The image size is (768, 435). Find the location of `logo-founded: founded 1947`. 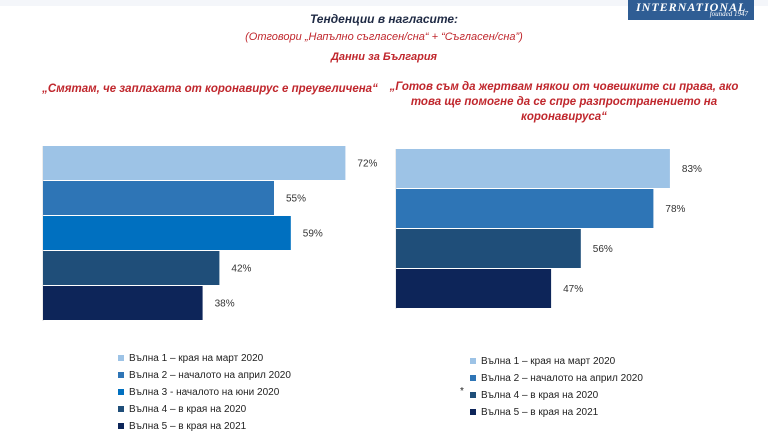

logo-founded: founded 1947 is located at coordinates (728, 14).